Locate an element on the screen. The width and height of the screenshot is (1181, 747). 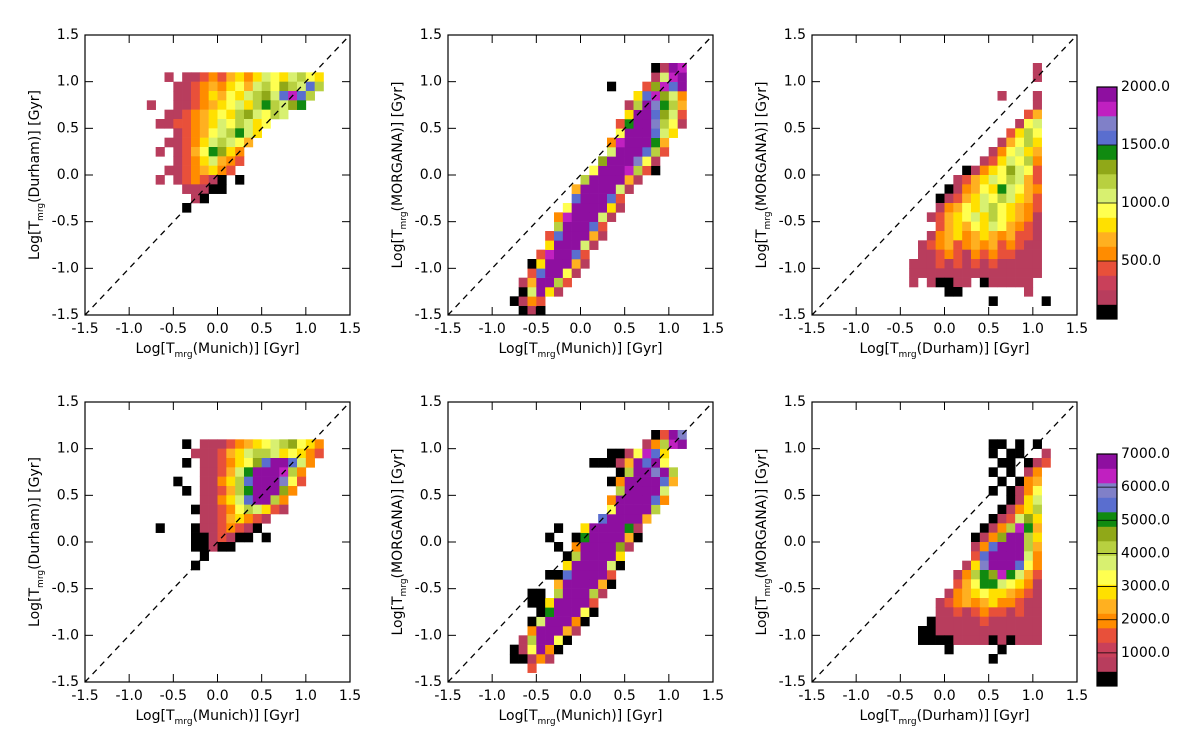
y-tick-label: 1.0 is located at coordinates (795, 82).